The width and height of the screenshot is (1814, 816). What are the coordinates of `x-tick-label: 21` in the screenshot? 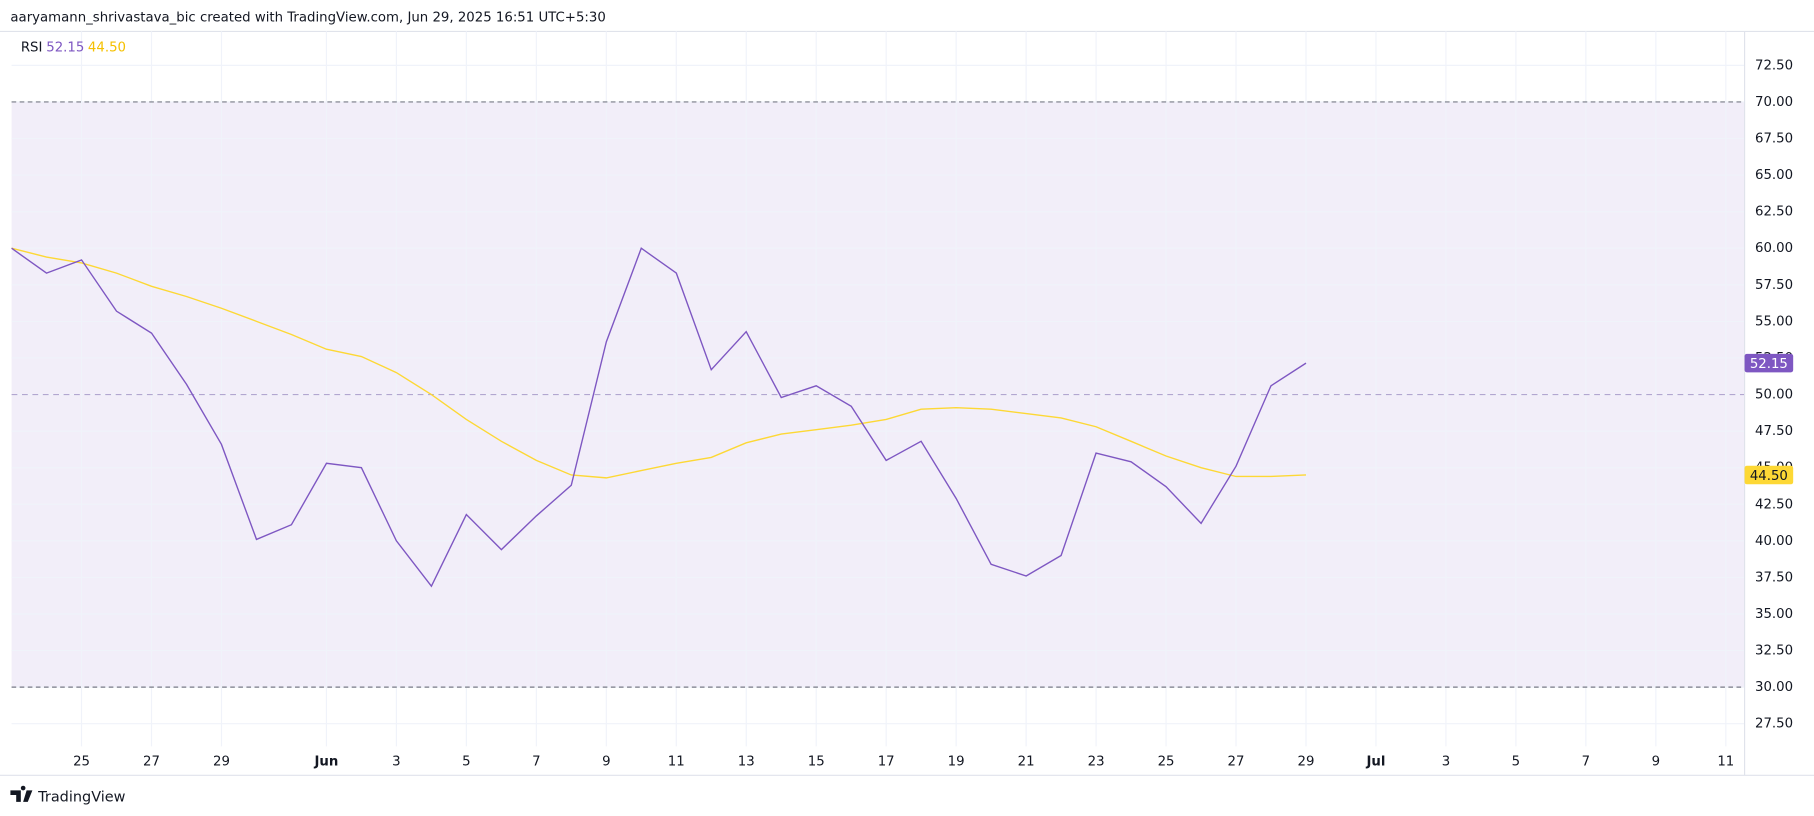 It's located at (1026, 761).